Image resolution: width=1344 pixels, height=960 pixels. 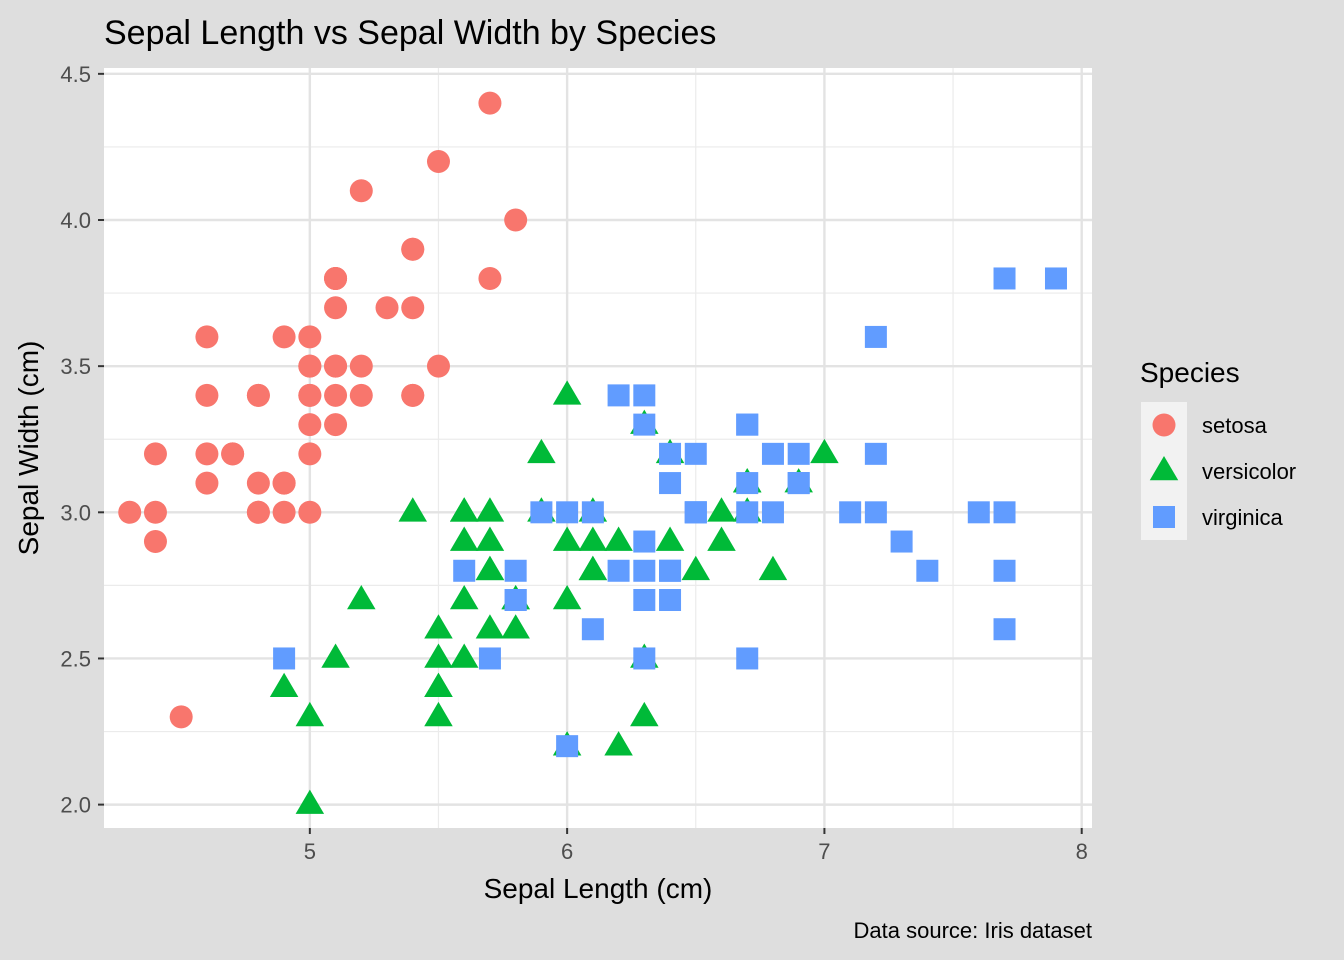 I want to click on y-tick-label: 2.0, so click(x=75, y=805).